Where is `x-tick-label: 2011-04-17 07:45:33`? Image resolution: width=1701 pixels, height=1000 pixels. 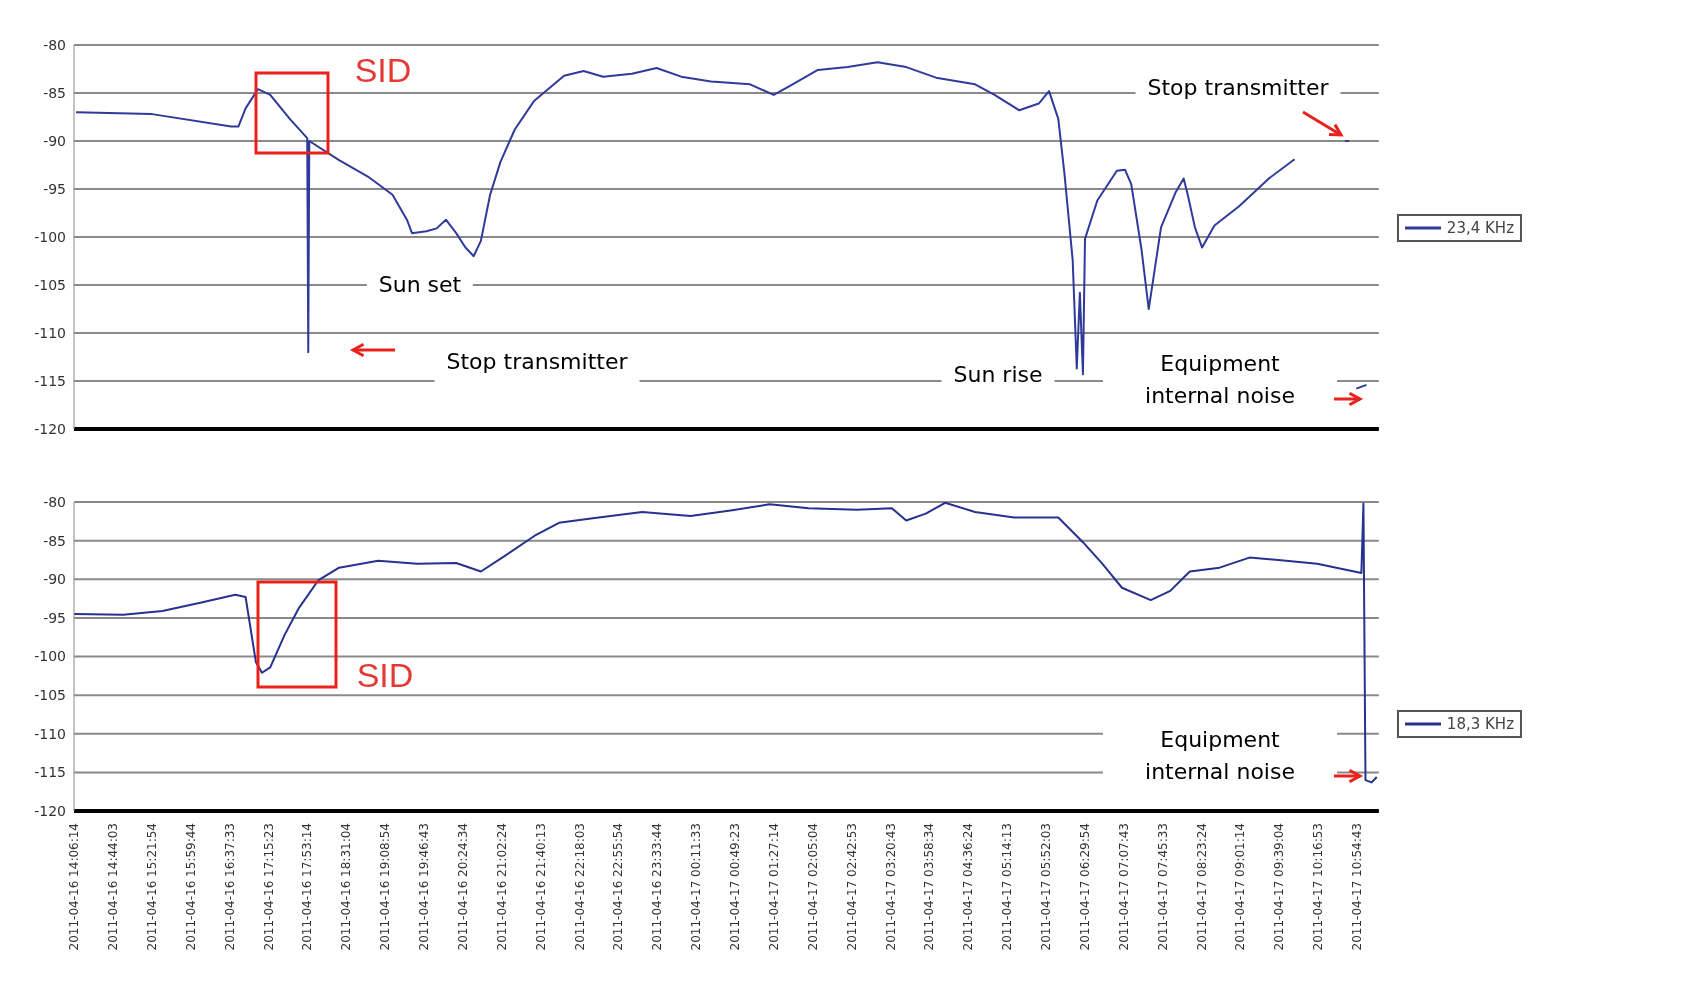 x-tick-label: 2011-04-17 07:45:33 is located at coordinates (1162, 887).